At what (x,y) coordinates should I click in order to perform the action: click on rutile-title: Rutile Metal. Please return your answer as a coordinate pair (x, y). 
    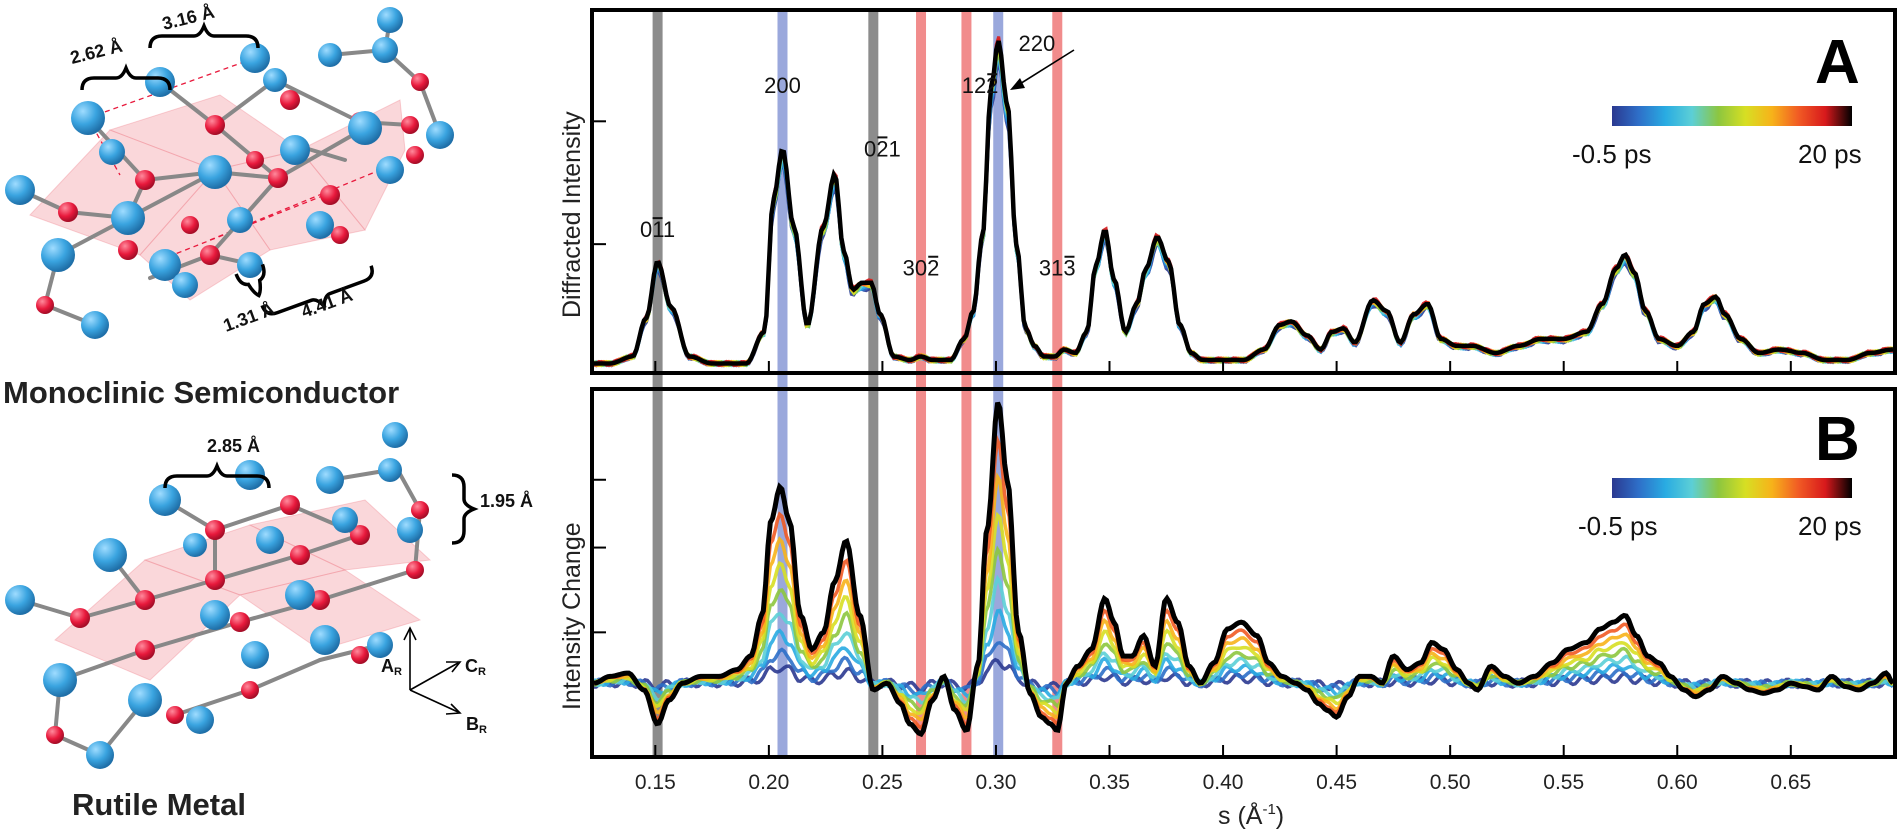
    Looking at the image, I should click on (159, 804).